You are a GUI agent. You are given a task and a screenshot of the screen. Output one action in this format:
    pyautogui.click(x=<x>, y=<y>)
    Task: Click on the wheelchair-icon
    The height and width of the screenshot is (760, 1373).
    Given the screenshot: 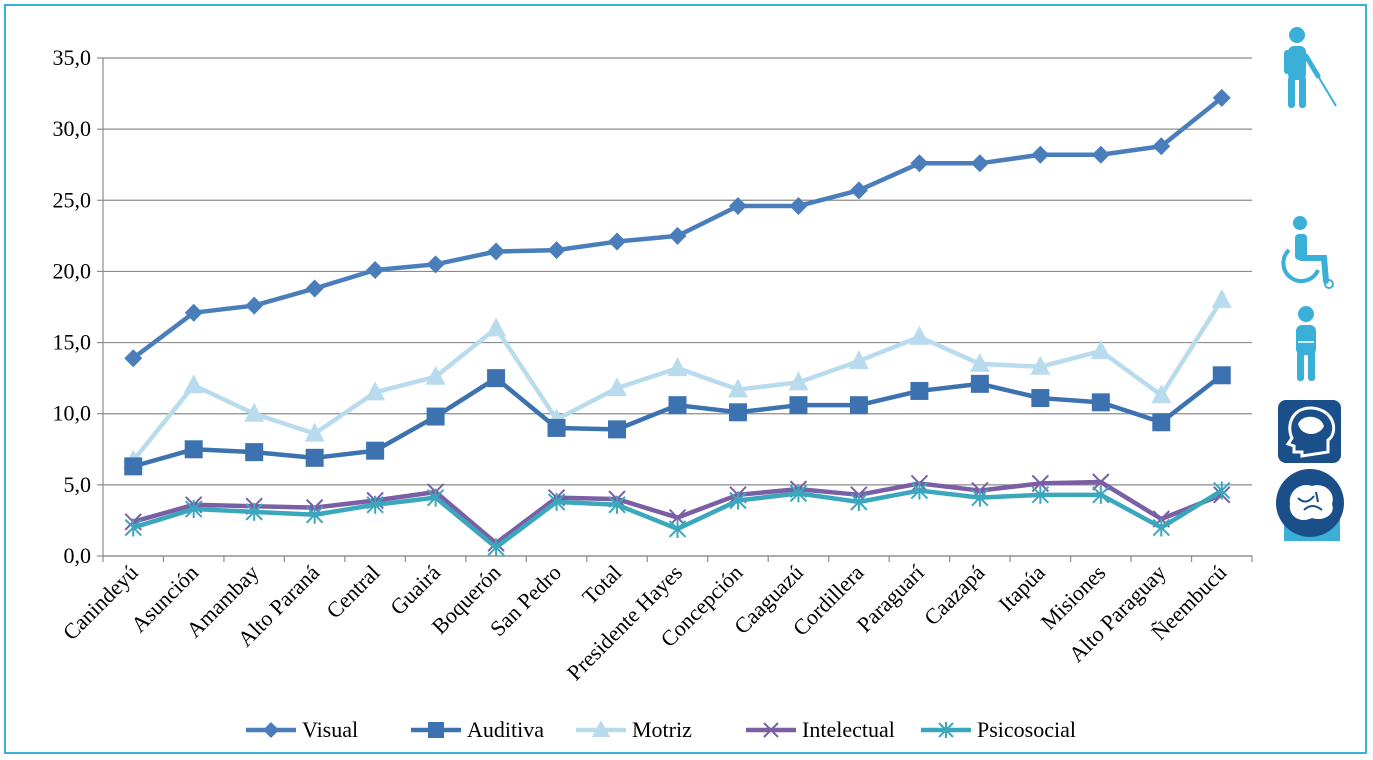 What is the action you would take?
    pyautogui.click(x=1307, y=252)
    